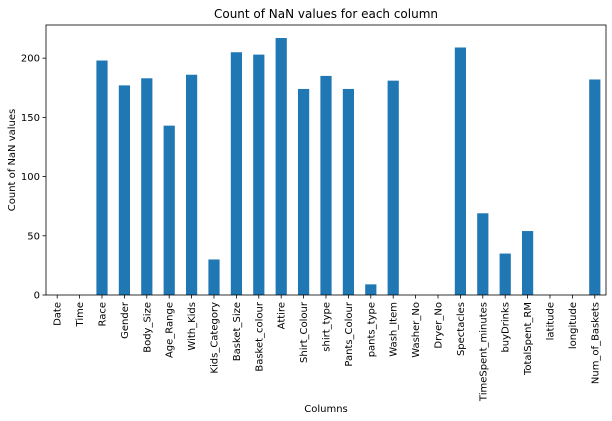 The width and height of the screenshot is (612, 421). Describe the element at coordinates (551, 321) in the screenshot. I see `x-tick-label: latitude` at that location.